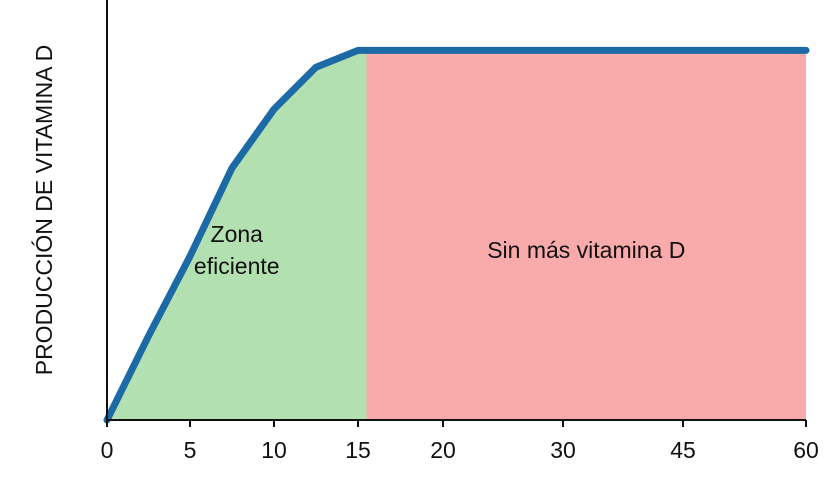 The width and height of the screenshot is (840, 480). I want to click on x-tick-label: 60, so click(806, 450).